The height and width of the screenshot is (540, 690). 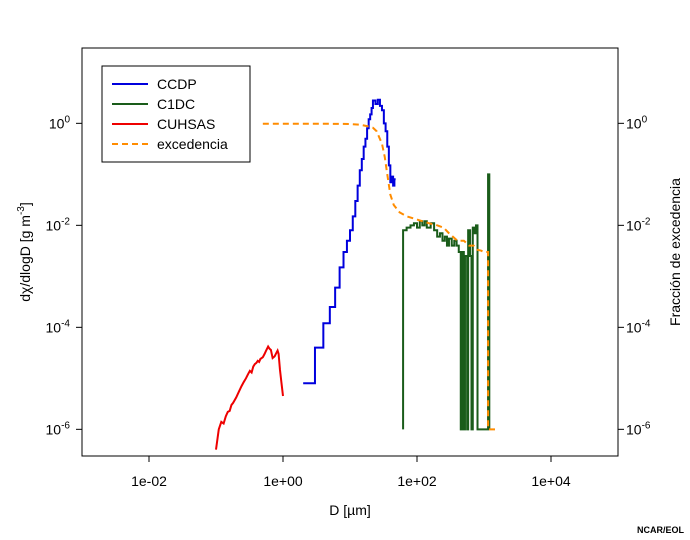 What do you see at coordinates (67, 119) in the screenshot?
I see `y-tick-exp: 0` at bounding box center [67, 119].